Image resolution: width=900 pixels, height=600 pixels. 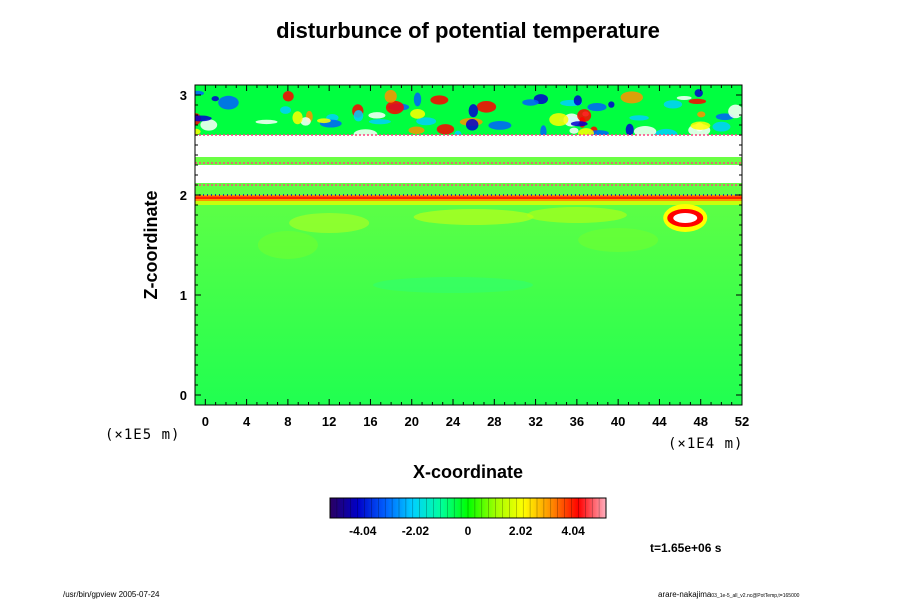 I want to click on warm-layer-edge, so click(x=468, y=203).